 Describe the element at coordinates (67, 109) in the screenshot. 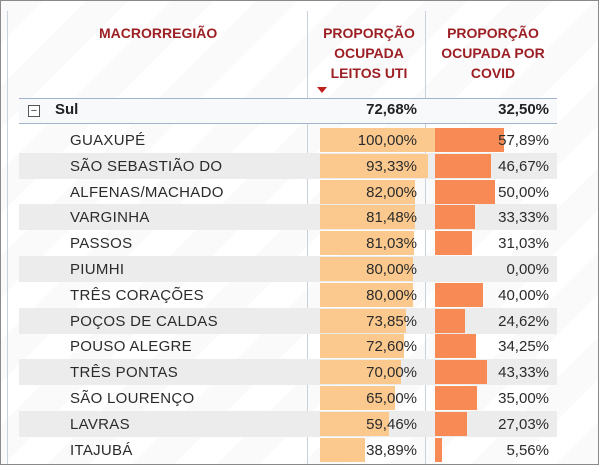

I see `group-name: Sul` at that location.